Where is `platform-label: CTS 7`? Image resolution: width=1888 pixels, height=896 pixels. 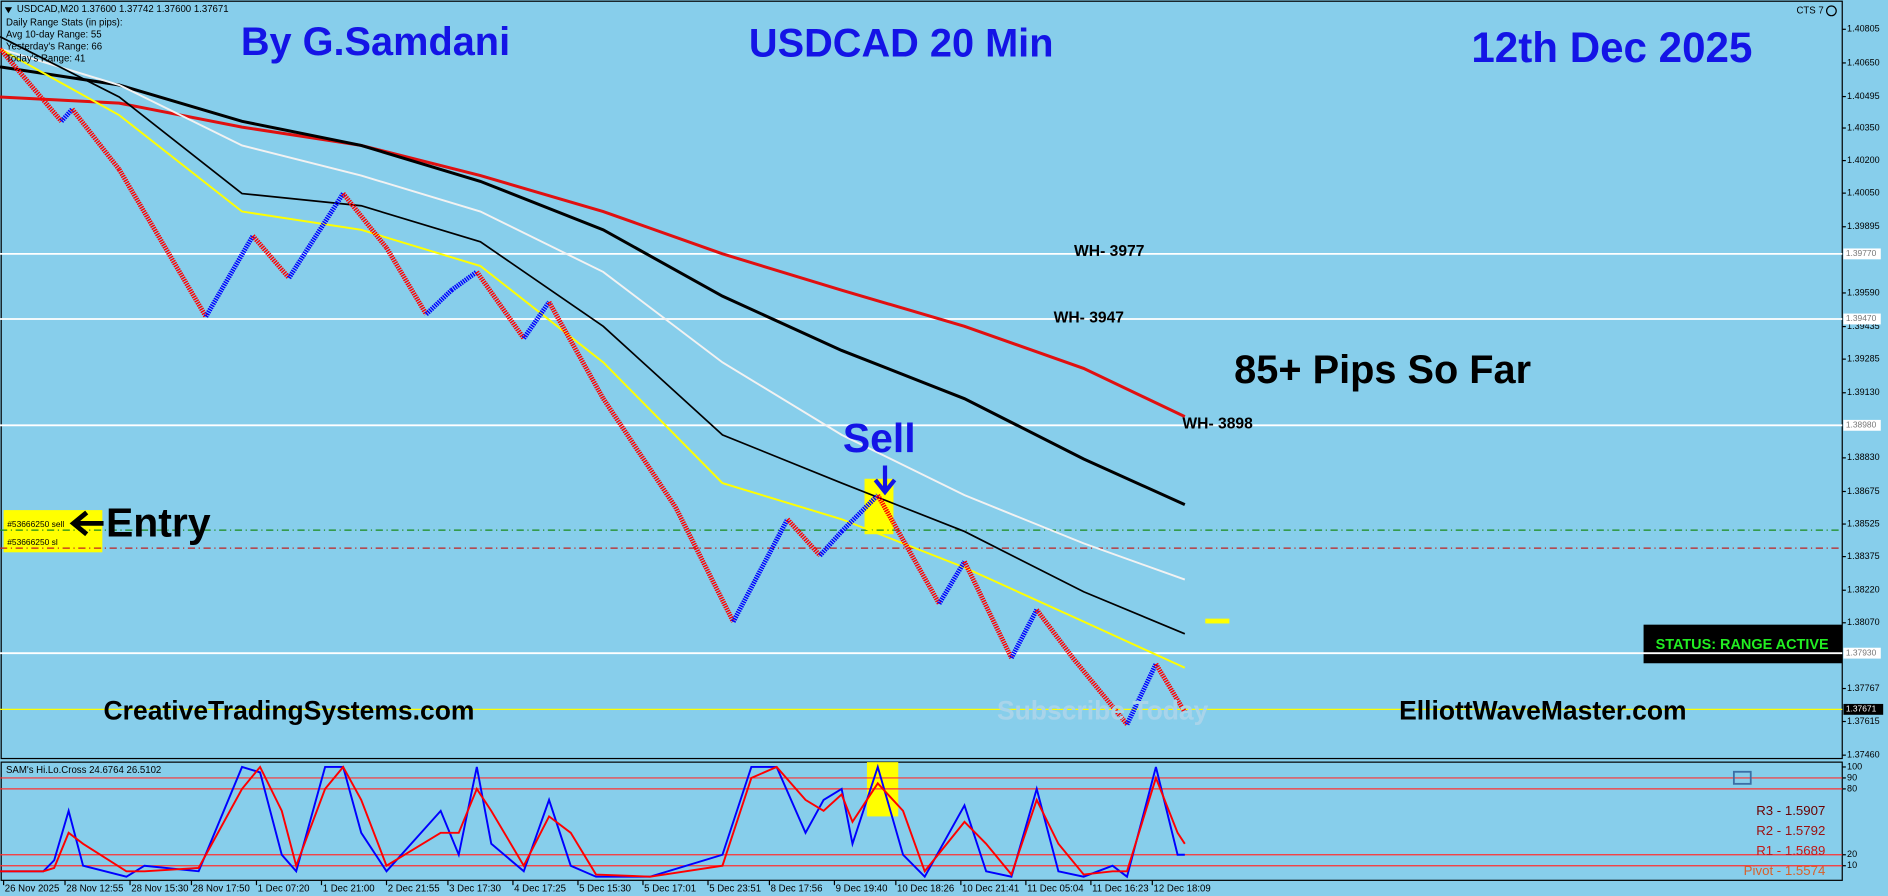 platform-label: CTS 7 is located at coordinates (1809, 10).